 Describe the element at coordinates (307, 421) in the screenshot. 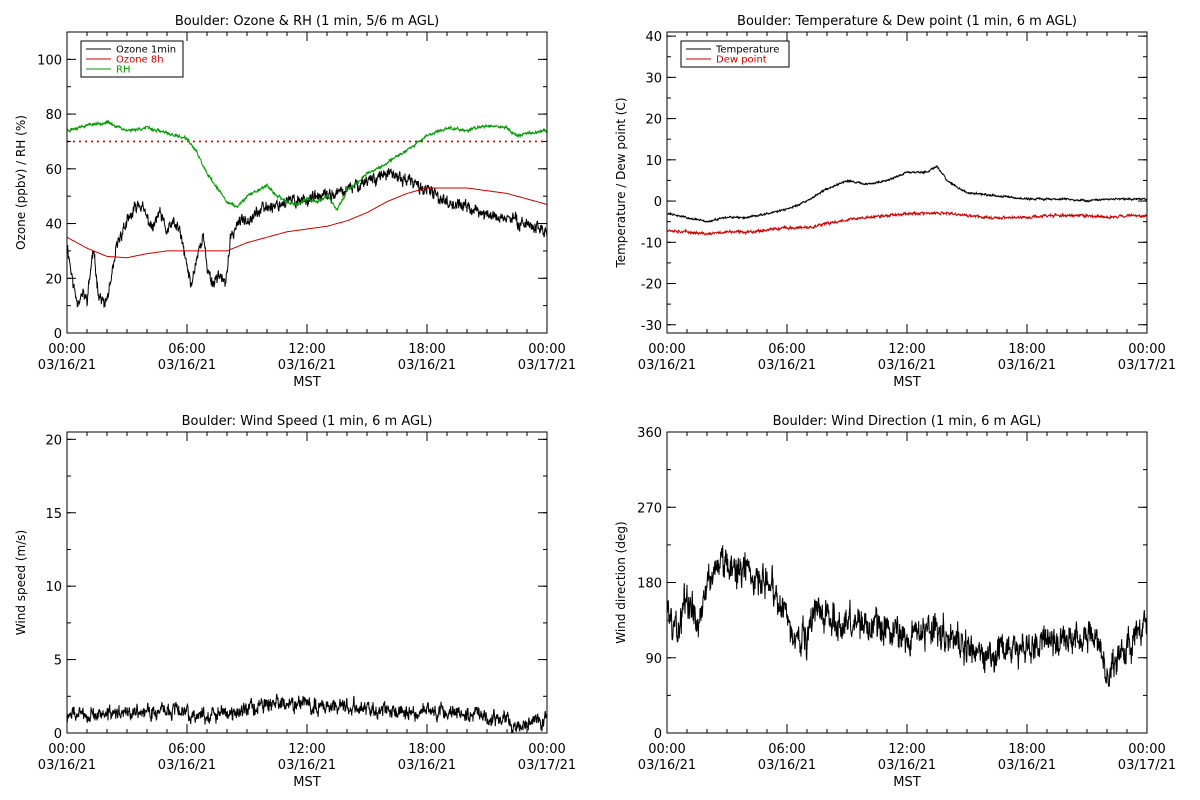

I see `chart-title: Boulder: Wind Speed (1 min, 6 m AGL)` at that location.